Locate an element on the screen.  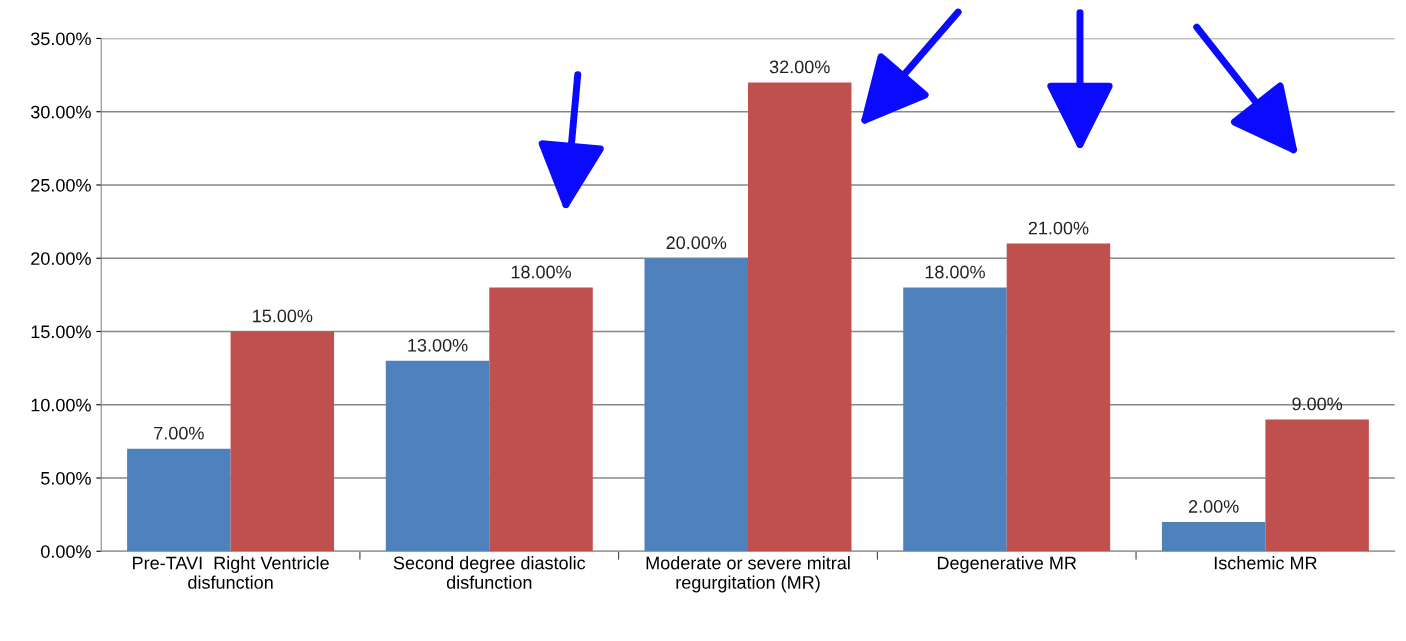
y-tick-label: 0.00% is located at coordinates (66, 551).